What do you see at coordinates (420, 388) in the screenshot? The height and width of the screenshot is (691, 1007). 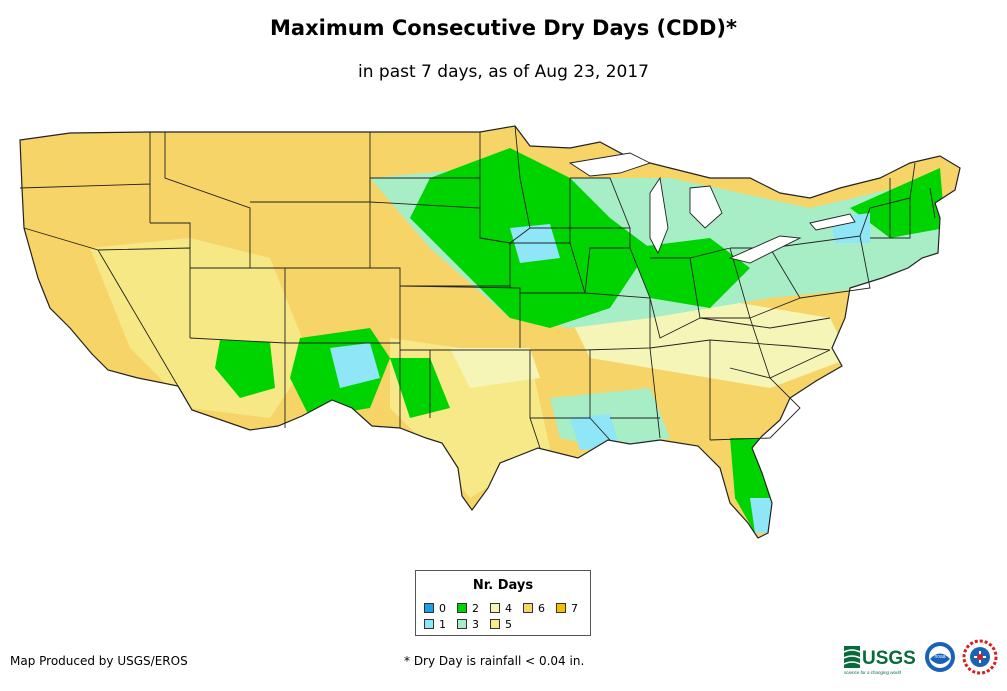 I see `region-2-days-west-texas` at bounding box center [420, 388].